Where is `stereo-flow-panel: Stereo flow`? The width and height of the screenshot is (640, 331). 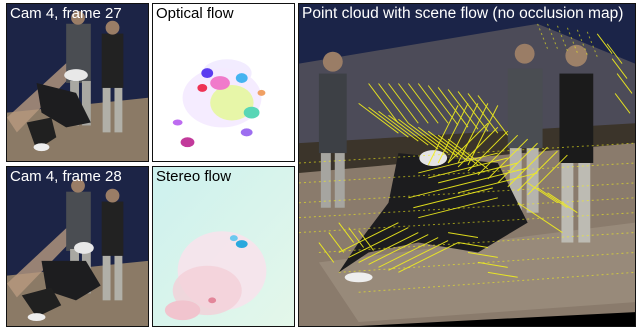 stereo-flow-panel: Stereo flow is located at coordinates (223, 246).